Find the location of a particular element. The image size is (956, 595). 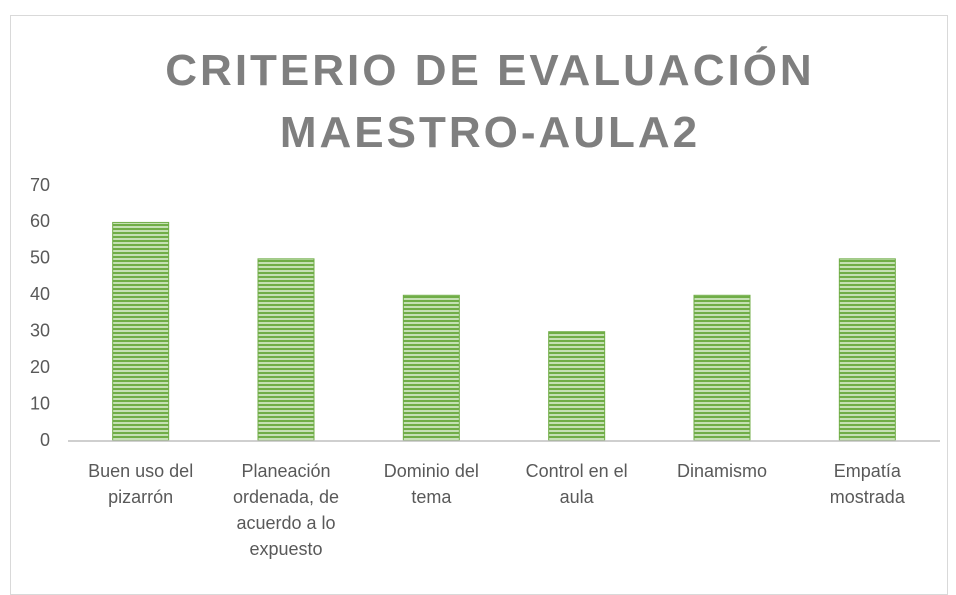

y-tick-label: 60 is located at coordinates (40, 221).